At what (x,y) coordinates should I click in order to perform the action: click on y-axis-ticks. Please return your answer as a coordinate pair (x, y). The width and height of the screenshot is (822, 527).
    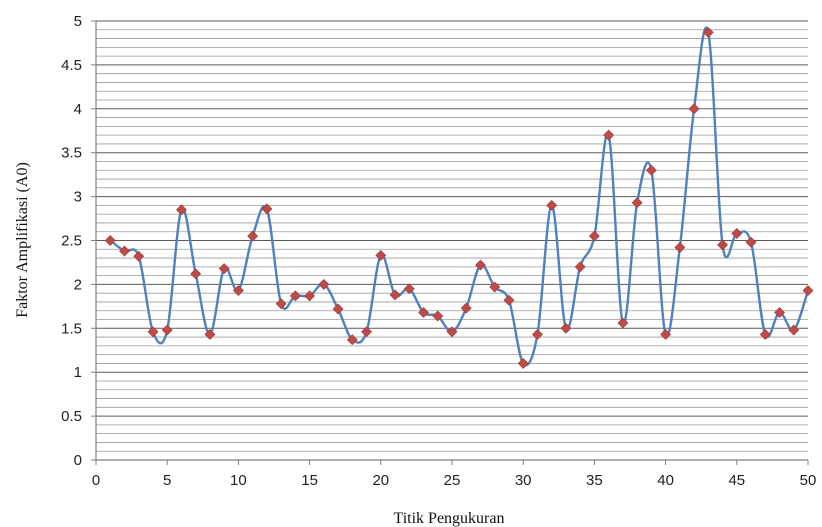
    Looking at the image, I should click on (93, 240).